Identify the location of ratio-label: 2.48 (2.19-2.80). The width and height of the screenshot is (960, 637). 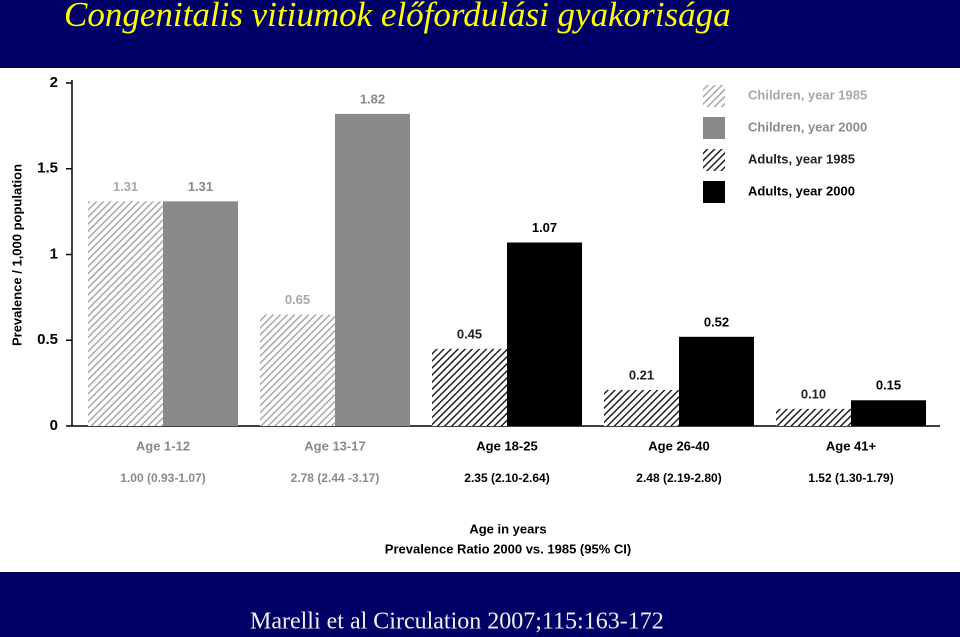
(678, 478).